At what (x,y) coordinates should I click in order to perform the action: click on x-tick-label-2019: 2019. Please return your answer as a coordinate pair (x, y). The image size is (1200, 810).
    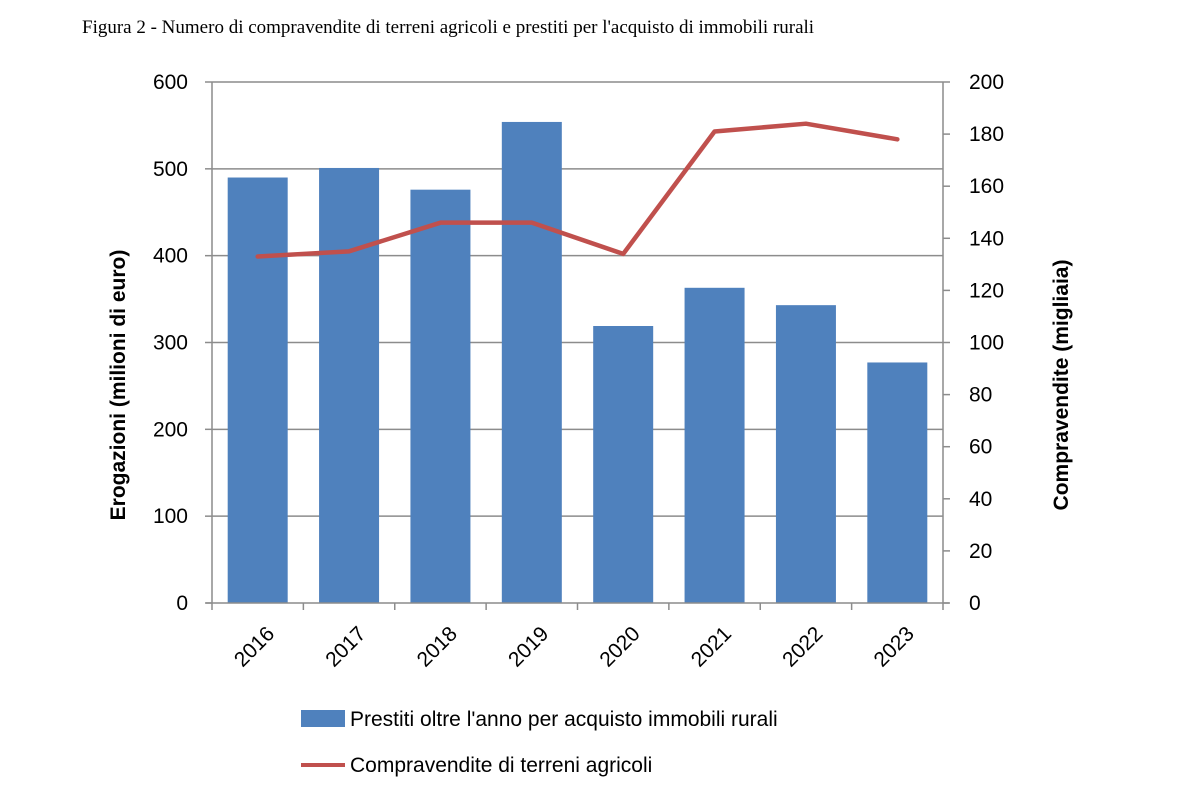
    Looking at the image, I should click on (528, 646).